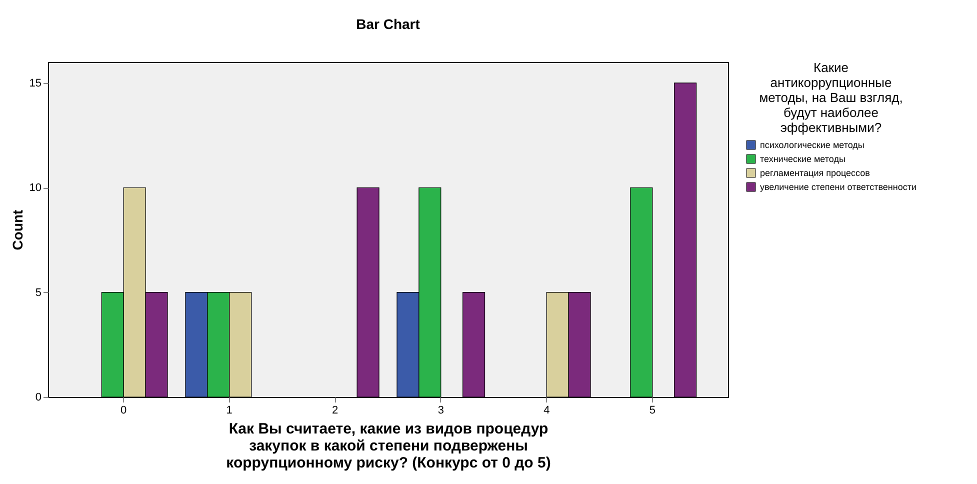 The width and height of the screenshot is (977, 484). Describe the element at coordinates (38, 398) in the screenshot. I see `y-tick-label: 0` at that location.